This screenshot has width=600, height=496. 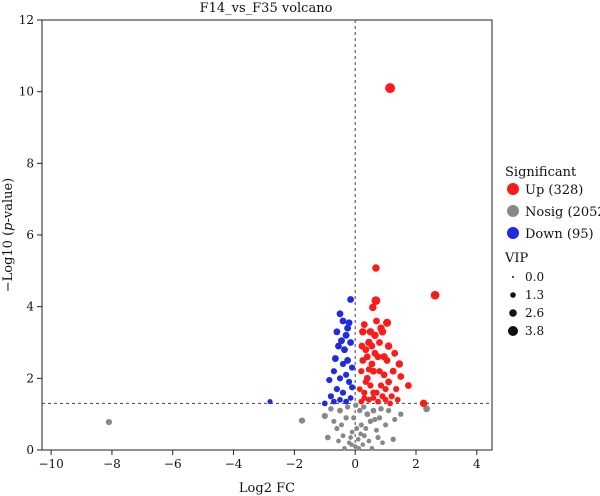 What do you see at coordinates (534, 277) in the screenshot?
I see `vip-0-label: 0.0` at bounding box center [534, 277].